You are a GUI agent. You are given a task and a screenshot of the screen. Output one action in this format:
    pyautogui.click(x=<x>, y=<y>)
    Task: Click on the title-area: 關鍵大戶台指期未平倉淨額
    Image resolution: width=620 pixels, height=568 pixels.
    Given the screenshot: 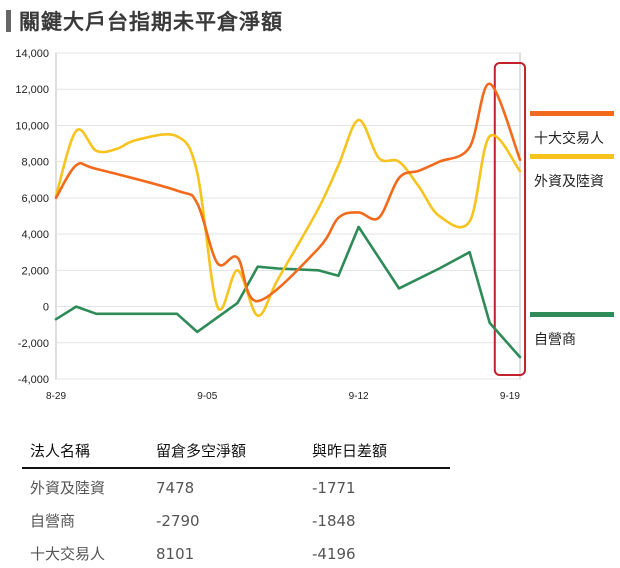 What is the action you would take?
    pyautogui.click(x=144, y=21)
    